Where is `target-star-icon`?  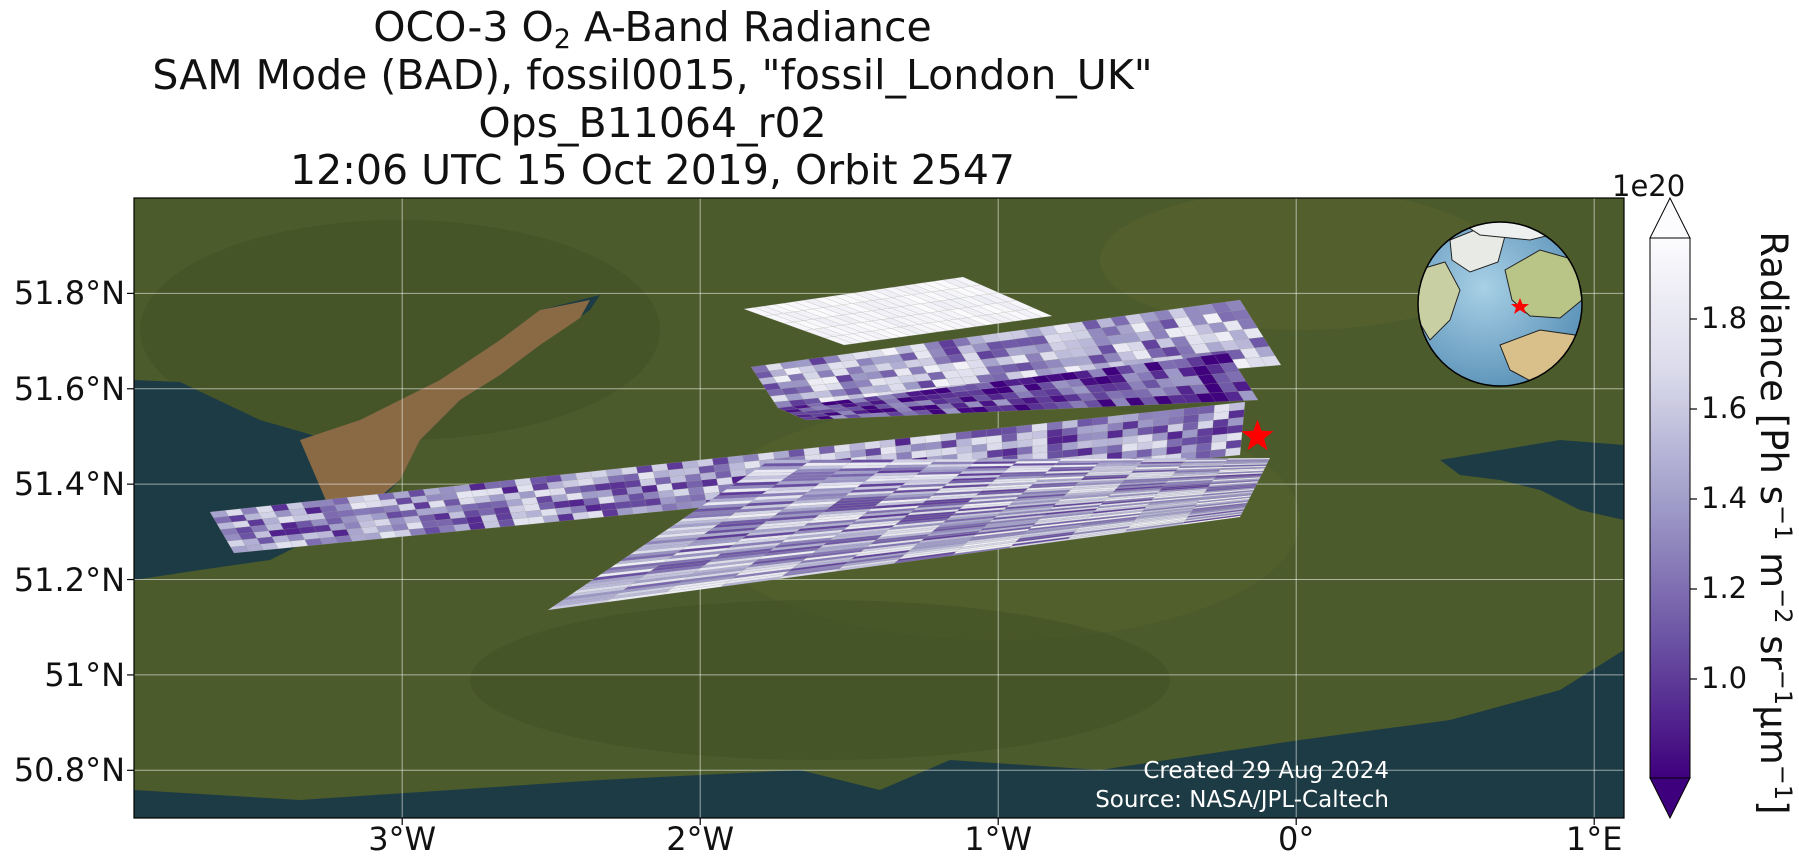 target-star-icon is located at coordinates (1257, 435).